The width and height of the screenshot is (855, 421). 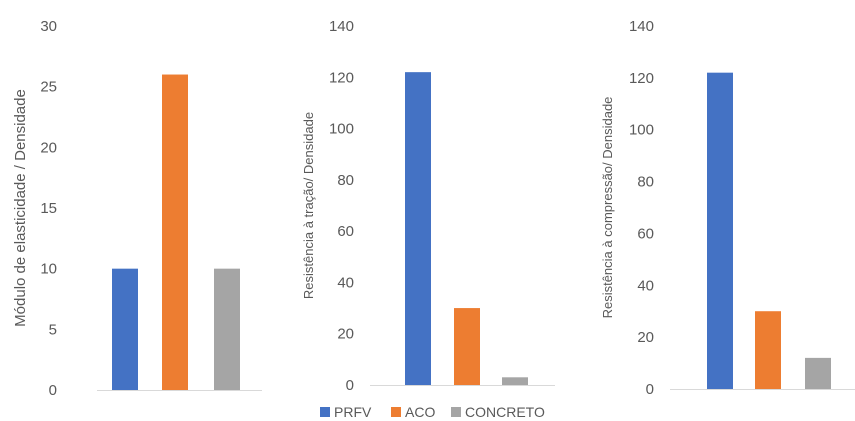 What do you see at coordinates (353, 412) in the screenshot?
I see `legend-label: PRFV` at bounding box center [353, 412].